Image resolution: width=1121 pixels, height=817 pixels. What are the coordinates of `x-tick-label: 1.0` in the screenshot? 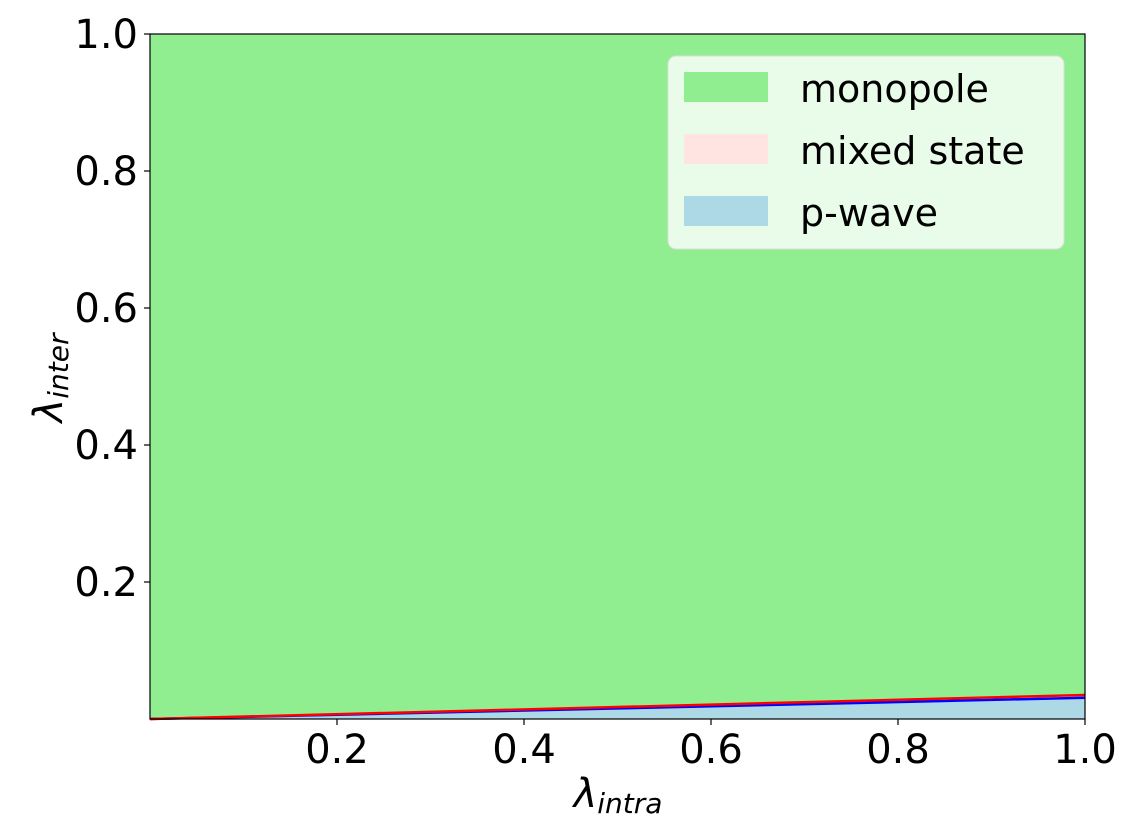 It's located at (1085, 750).